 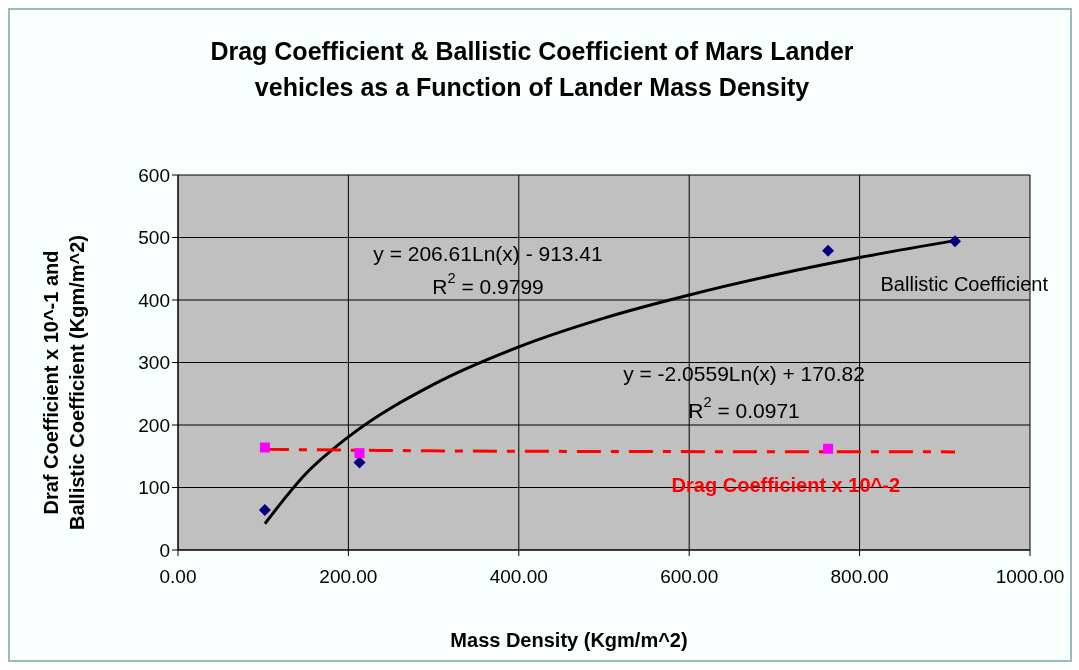 I want to click on y-axis-title: Draf Coefficient x 10^-1 and Ballistic Coefficient (Kgm/m^2), so click(x=64, y=382).